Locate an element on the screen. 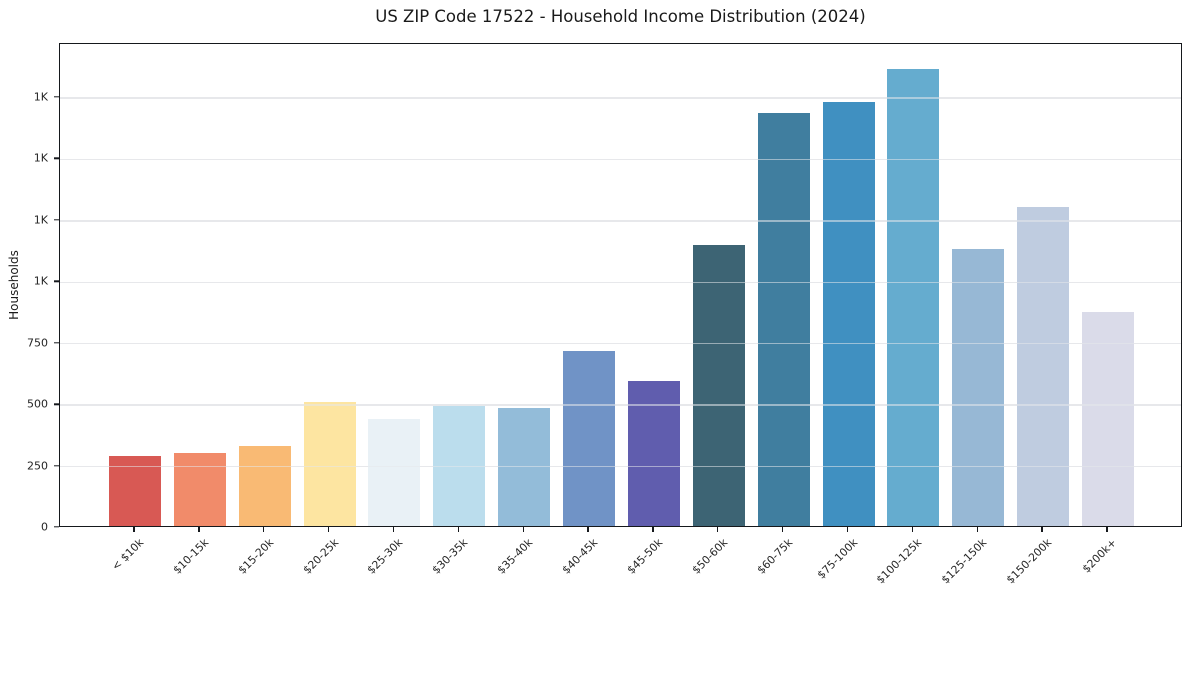 The height and width of the screenshot is (687, 1189). x-tick-label: $45-50k is located at coordinates (645, 556).